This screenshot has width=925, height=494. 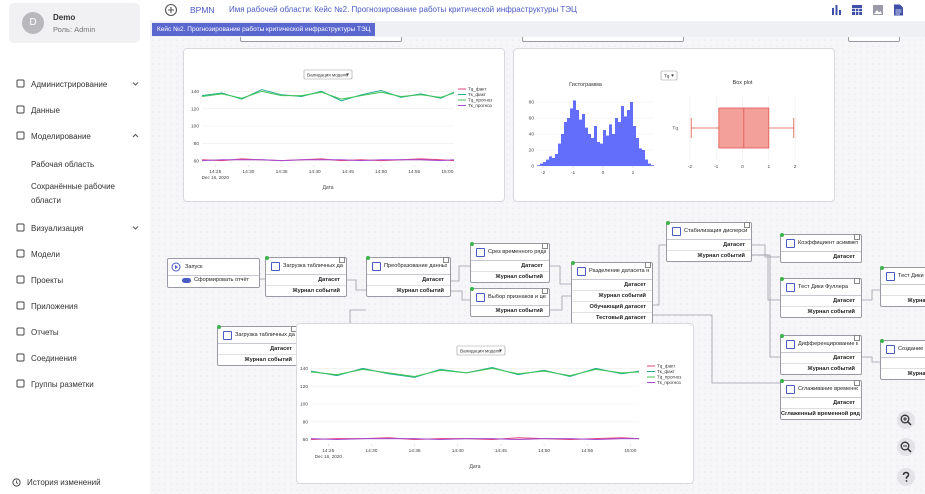 What do you see at coordinates (216, 177) in the screenshot?
I see `x-date-label: Dec 16, 2020` at bounding box center [216, 177].